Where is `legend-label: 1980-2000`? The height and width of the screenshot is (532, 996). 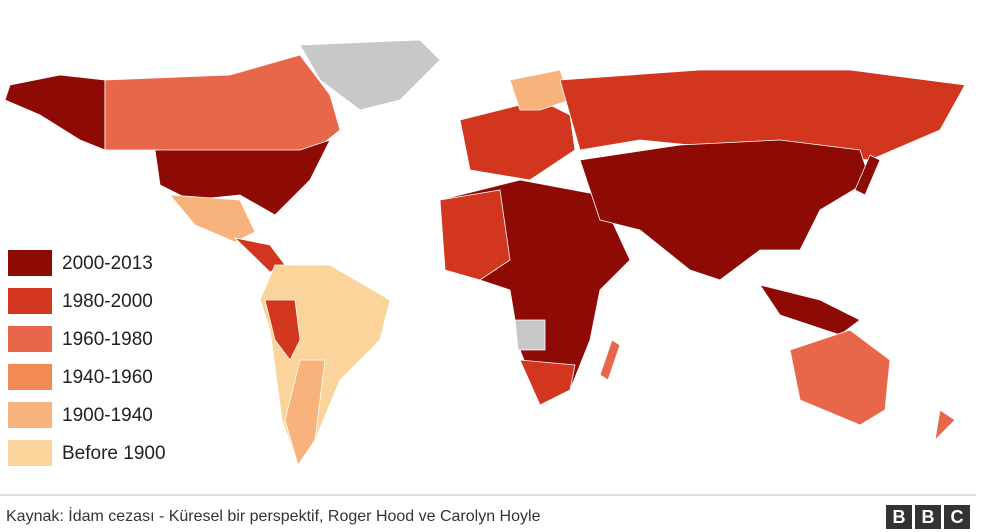 legend-label: 1980-2000 is located at coordinates (107, 301).